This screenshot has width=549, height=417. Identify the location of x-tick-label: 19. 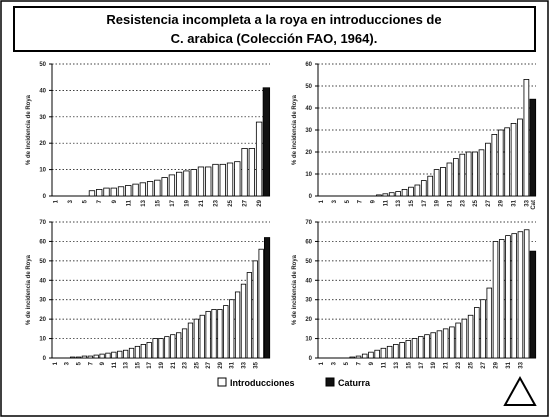
(438, 202).